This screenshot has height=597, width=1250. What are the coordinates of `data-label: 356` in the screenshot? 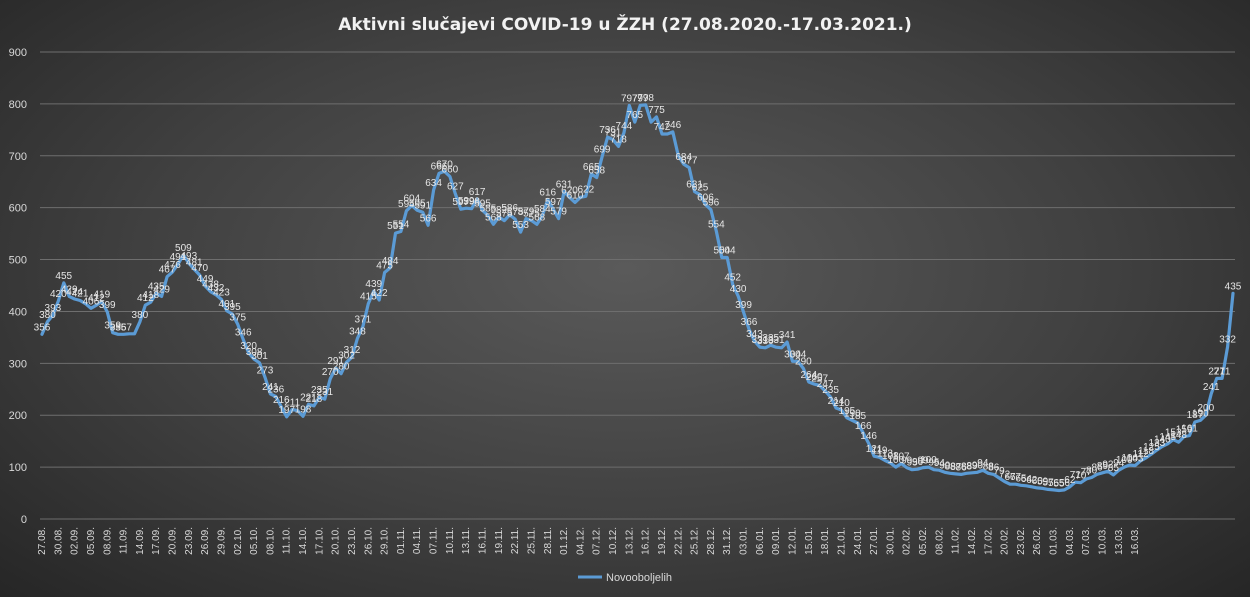 It's located at (118, 327).